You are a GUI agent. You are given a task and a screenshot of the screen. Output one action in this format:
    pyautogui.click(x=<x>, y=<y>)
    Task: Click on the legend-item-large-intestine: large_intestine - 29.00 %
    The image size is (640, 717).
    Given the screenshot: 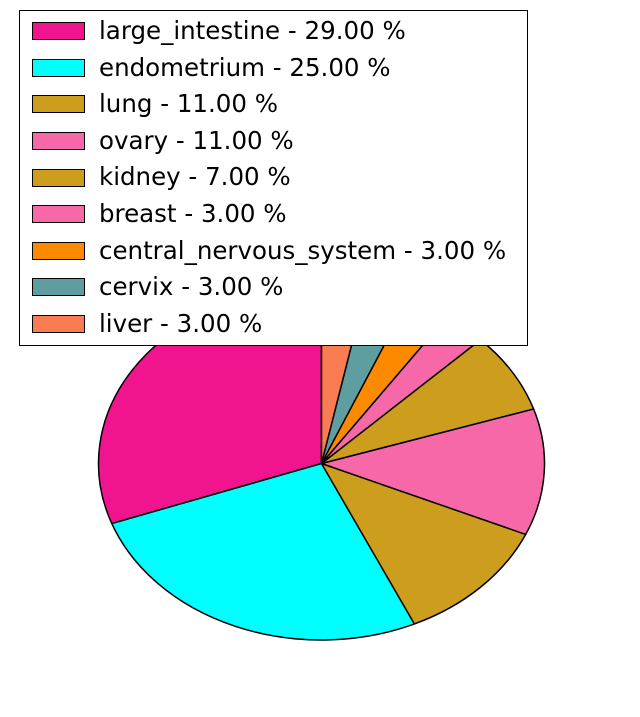 What is the action you would take?
    pyautogui.click(x=279, y=31)
    